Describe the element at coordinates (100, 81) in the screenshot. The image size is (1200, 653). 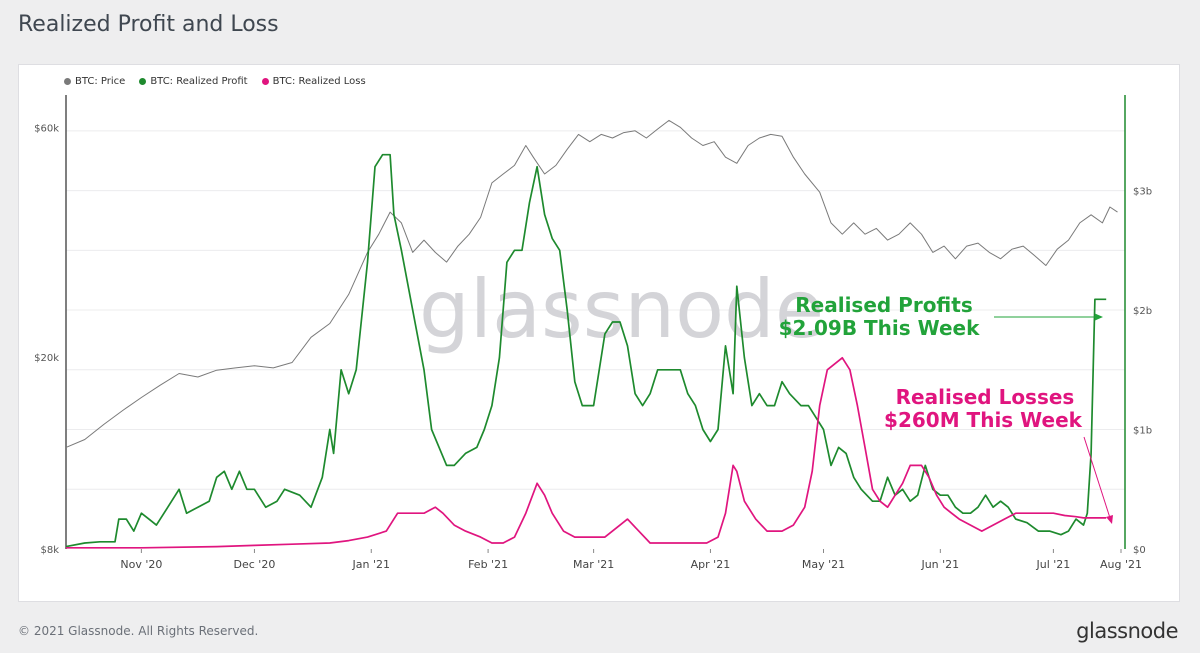
I see `legend-label-price: BTC: Price` at that location.